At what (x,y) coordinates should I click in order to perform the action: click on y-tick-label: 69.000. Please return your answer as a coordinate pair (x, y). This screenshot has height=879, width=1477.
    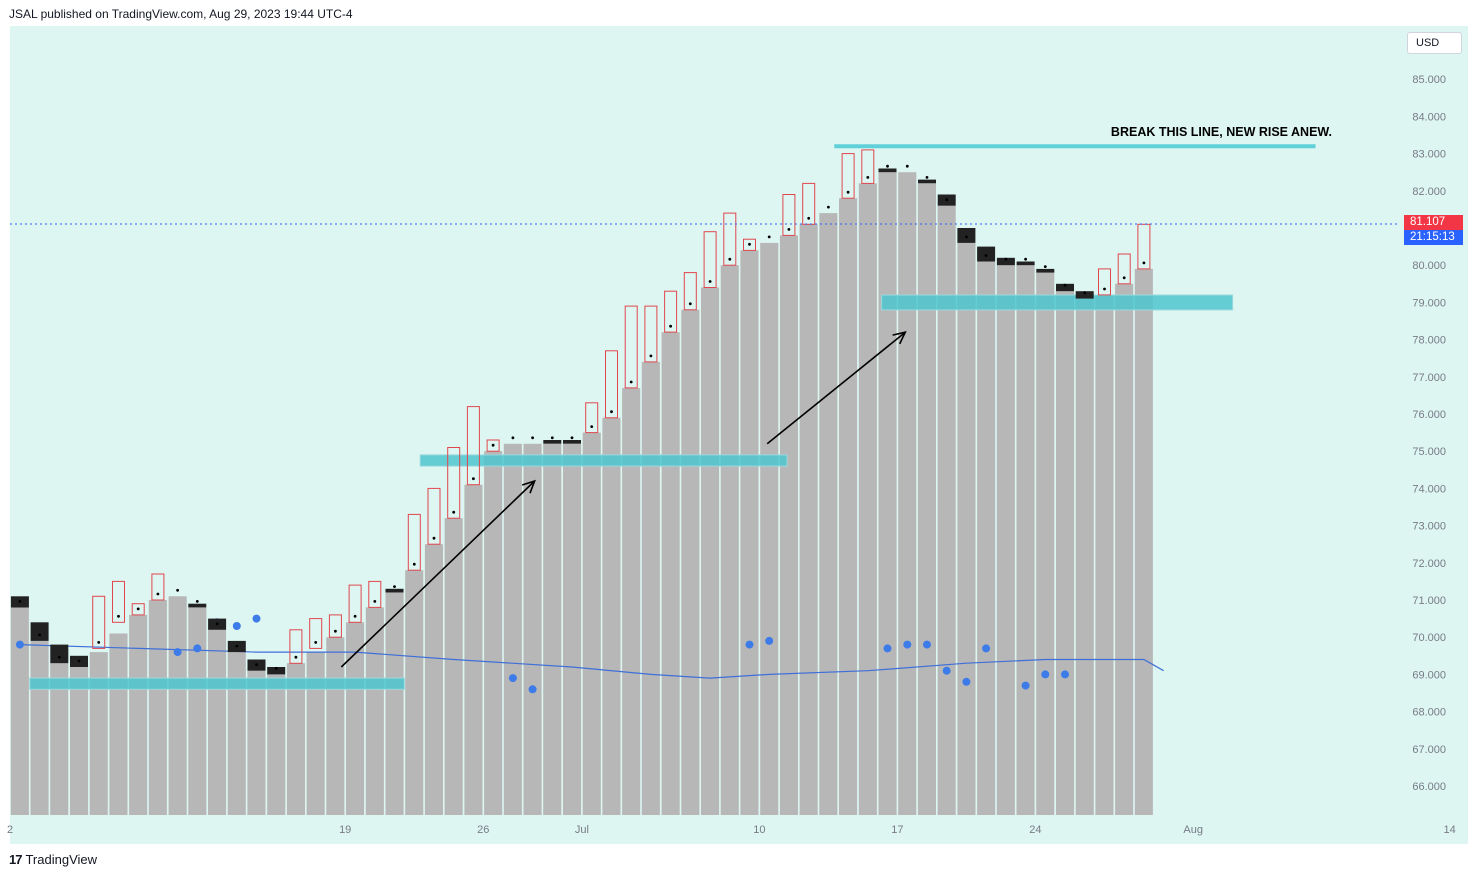
    Looking at the image, I should click on (1429, 675).